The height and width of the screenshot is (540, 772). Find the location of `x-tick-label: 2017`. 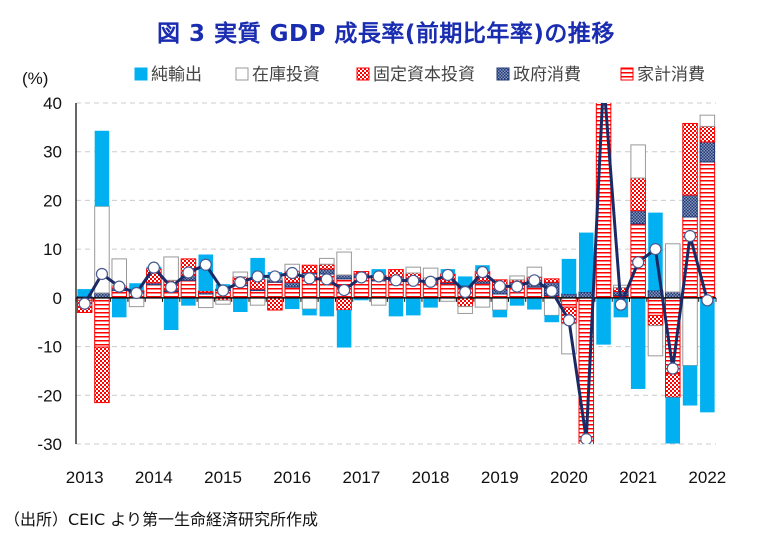

x-tick-label: 2017 is located at coordinates (361, 477).